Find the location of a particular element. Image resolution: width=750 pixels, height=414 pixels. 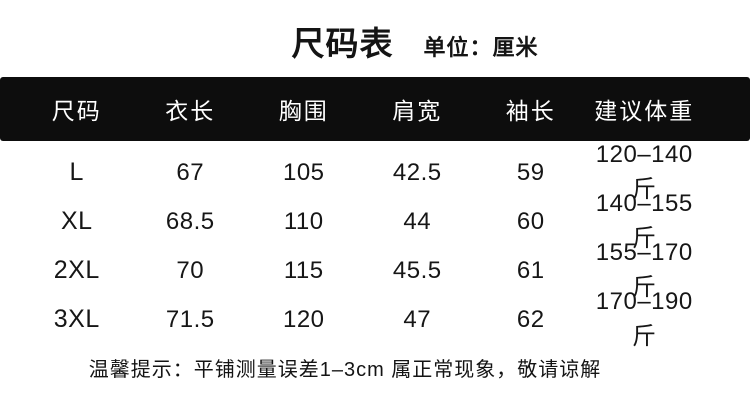

sleeve-length-cell: 61 is located at coordinates (530, 270).